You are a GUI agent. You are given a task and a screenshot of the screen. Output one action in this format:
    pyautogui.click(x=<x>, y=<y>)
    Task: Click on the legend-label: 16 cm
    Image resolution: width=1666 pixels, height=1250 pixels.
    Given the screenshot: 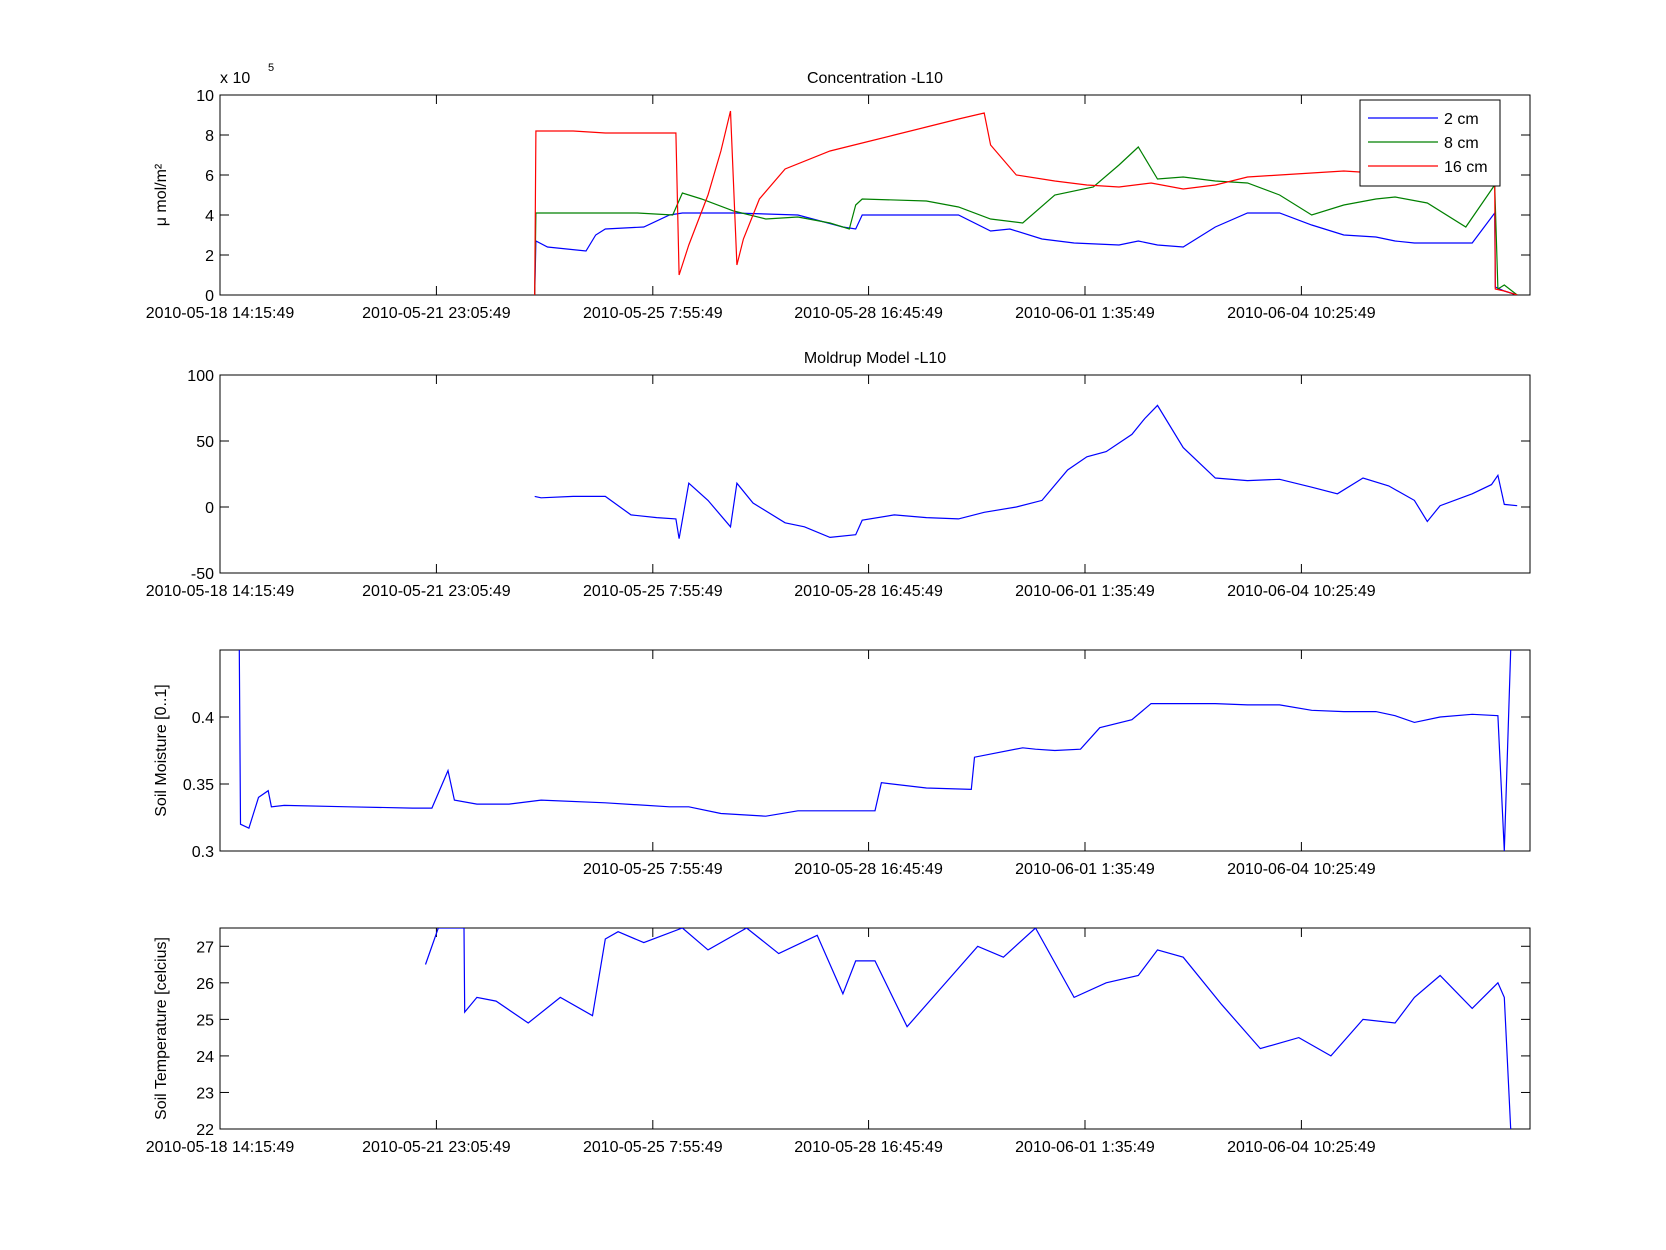 What is the action you would take?
    pyautogui.click(x=1466, y=167)
    